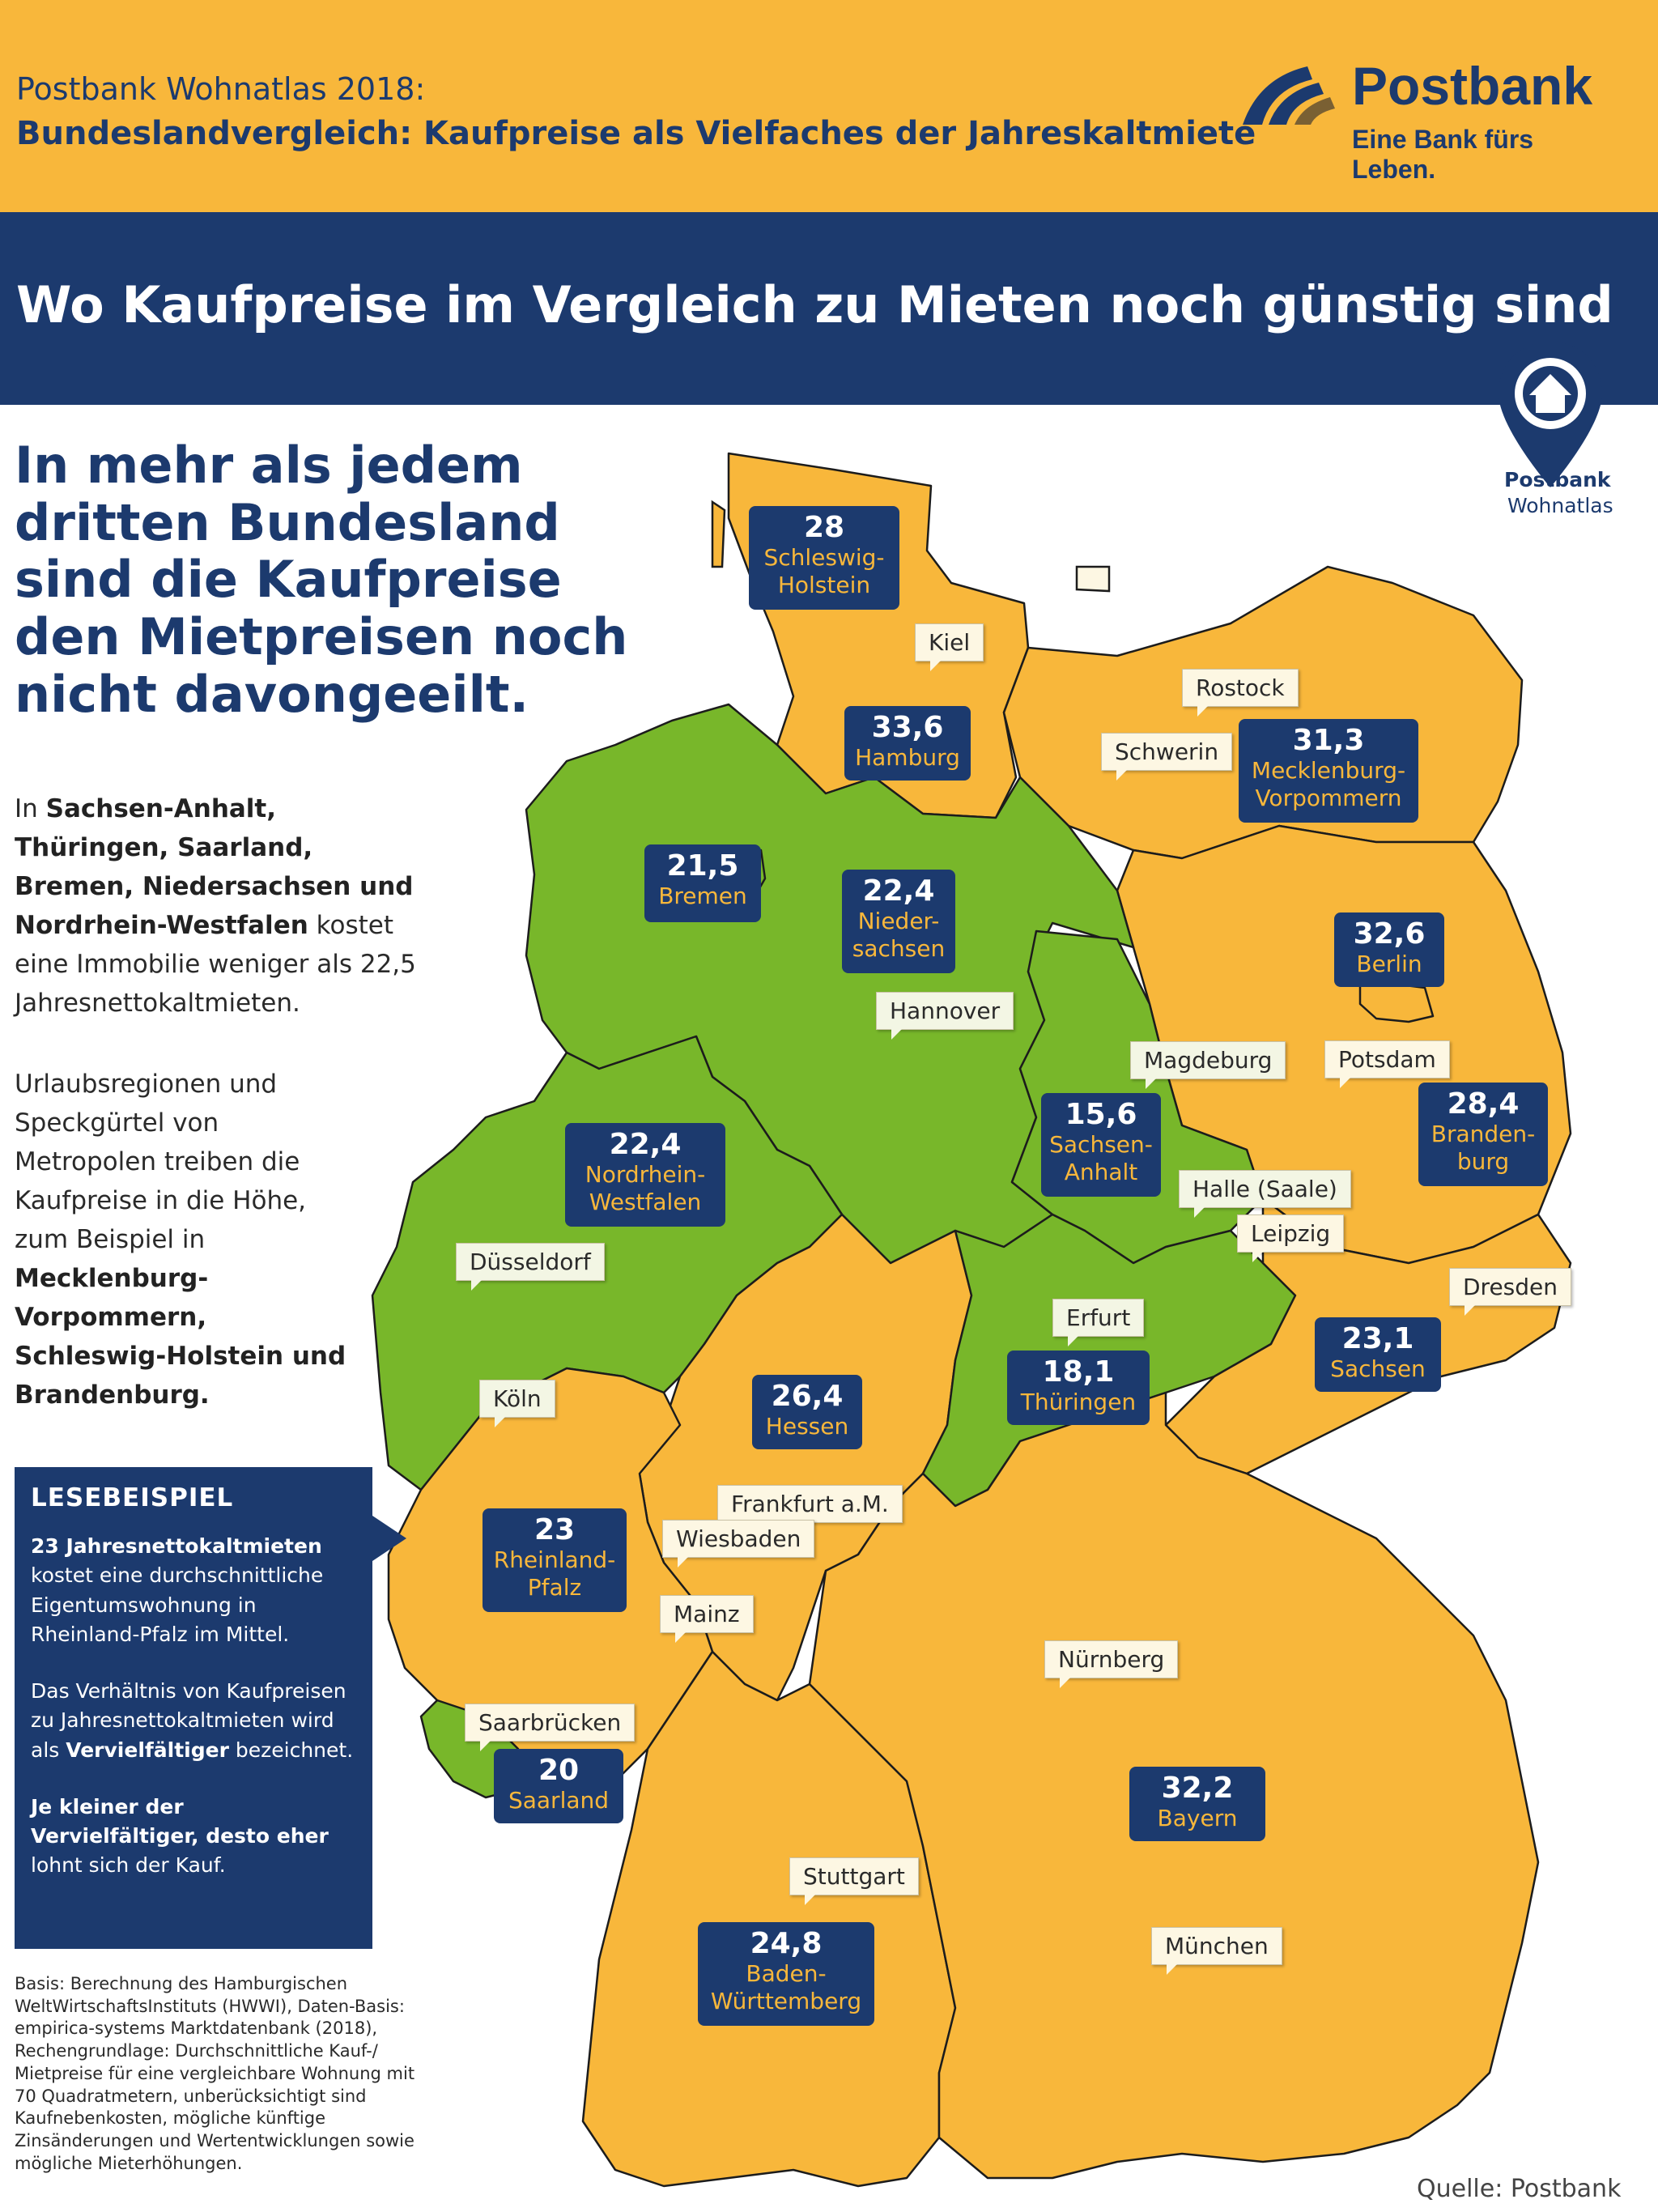 This screenshot has height=2212, width=1658. What do you see at coordinates (1208, 1065) in the screenshot?
I see `city-label: Magdeburg` at bounding box center [1208, 1065].